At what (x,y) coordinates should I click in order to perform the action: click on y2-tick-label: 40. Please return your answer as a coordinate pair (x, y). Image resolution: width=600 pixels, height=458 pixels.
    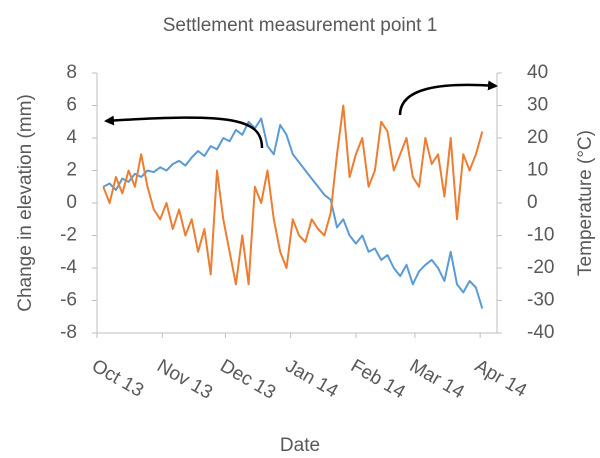
    Looking at the image, I should click on (537, 72).